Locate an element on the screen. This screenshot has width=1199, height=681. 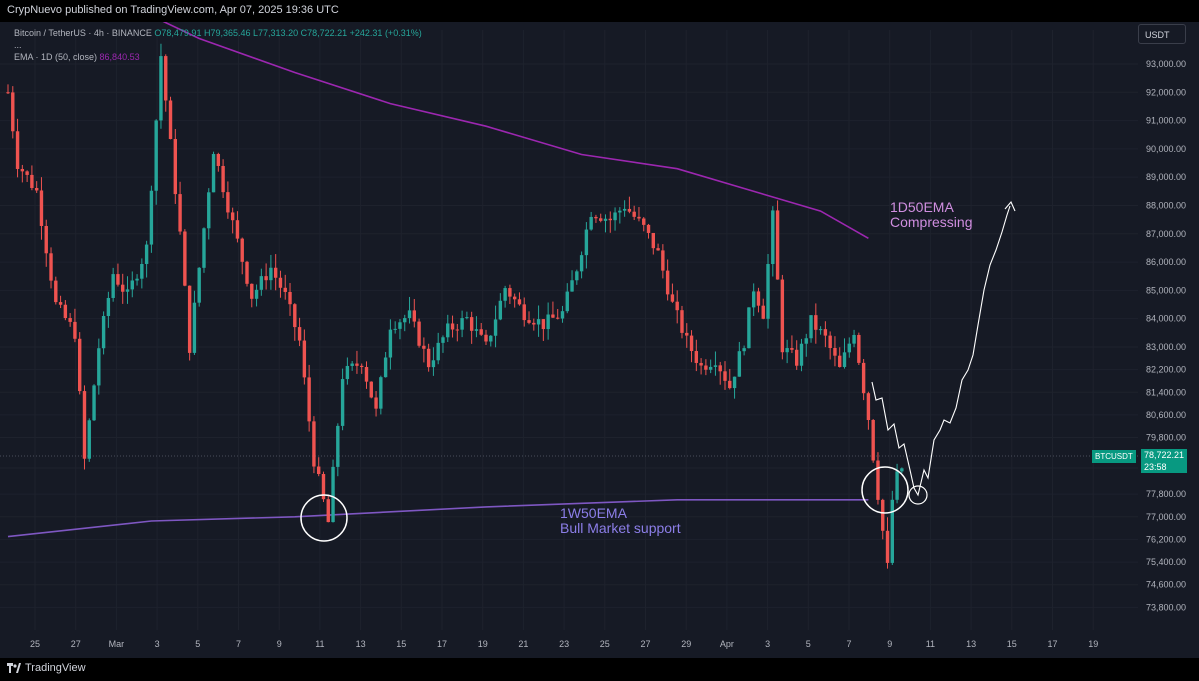
time-tick-label: 5 is located at coordinates (197, 644).